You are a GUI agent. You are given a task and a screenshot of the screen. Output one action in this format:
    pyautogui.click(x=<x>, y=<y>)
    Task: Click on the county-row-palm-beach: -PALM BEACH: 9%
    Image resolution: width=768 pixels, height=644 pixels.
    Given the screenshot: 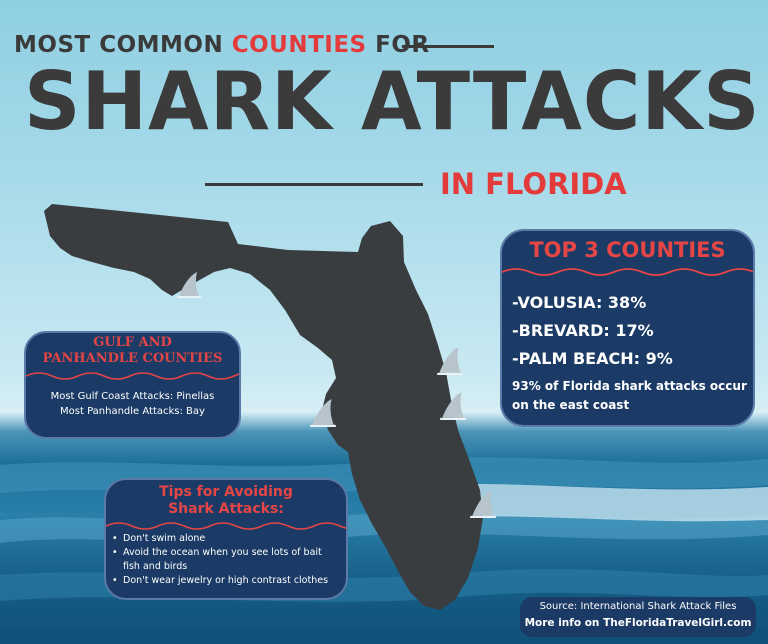 What is the action you would take?
    pyautogui.click(x=592, y=358)
    